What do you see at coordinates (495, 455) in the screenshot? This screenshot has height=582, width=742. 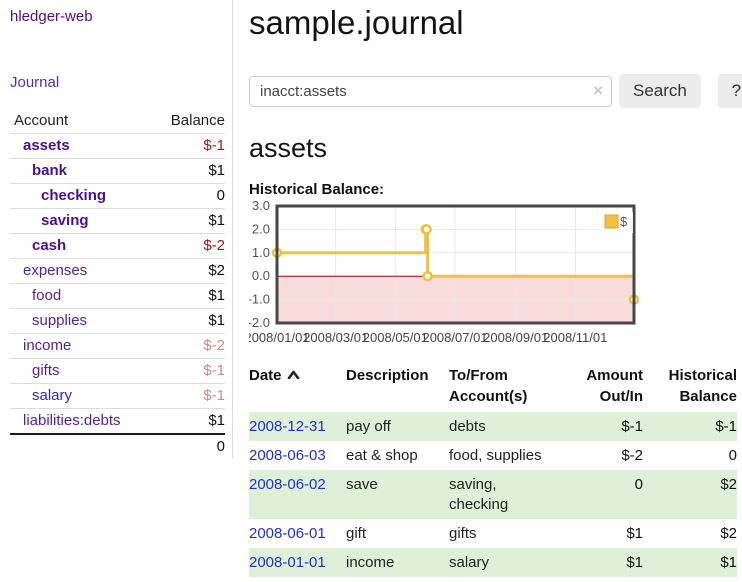 I see `transaction-accounts: food, supplies` at bounding box center [495, 455].